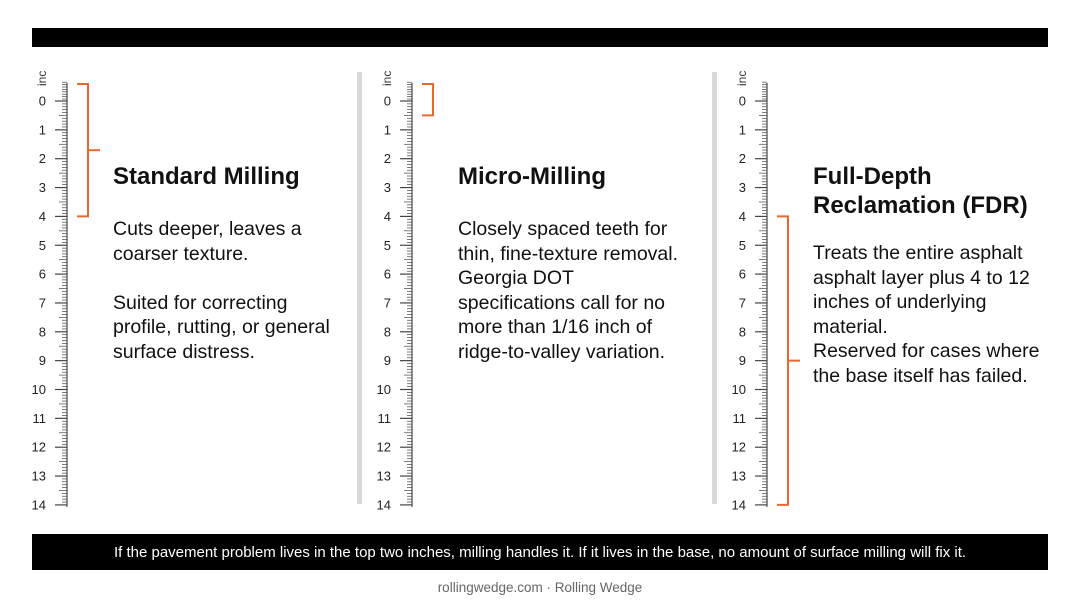 The image size is (1080, 603). Describe the element at coordinates (540, 587) in the screenshot. I see `credit-line: rollingwedge.com · Rolling Wedge` at that location.